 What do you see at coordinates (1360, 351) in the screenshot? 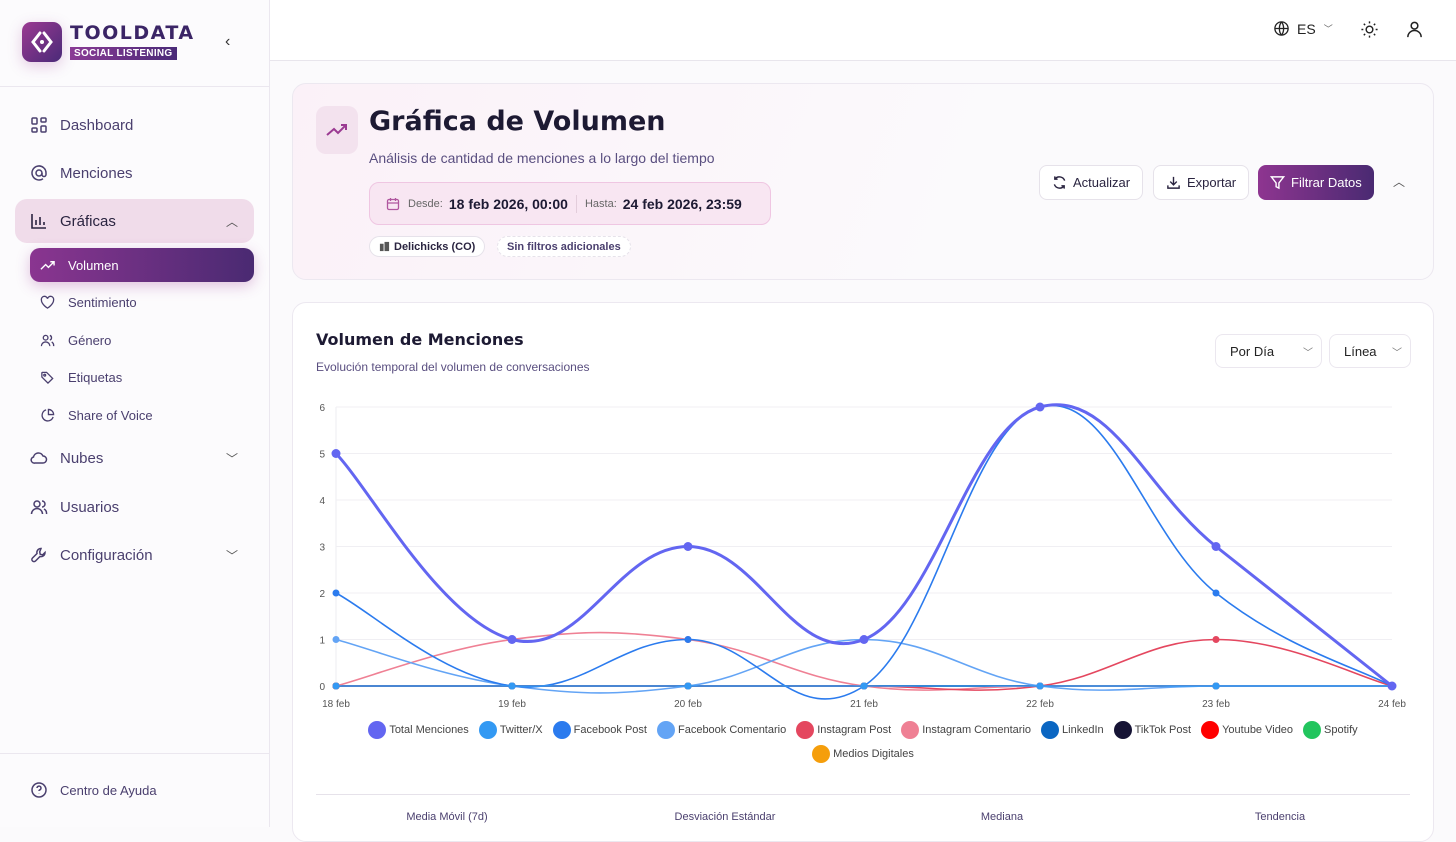
I see `select-value: Línea` at bounding box center [1360, 351].